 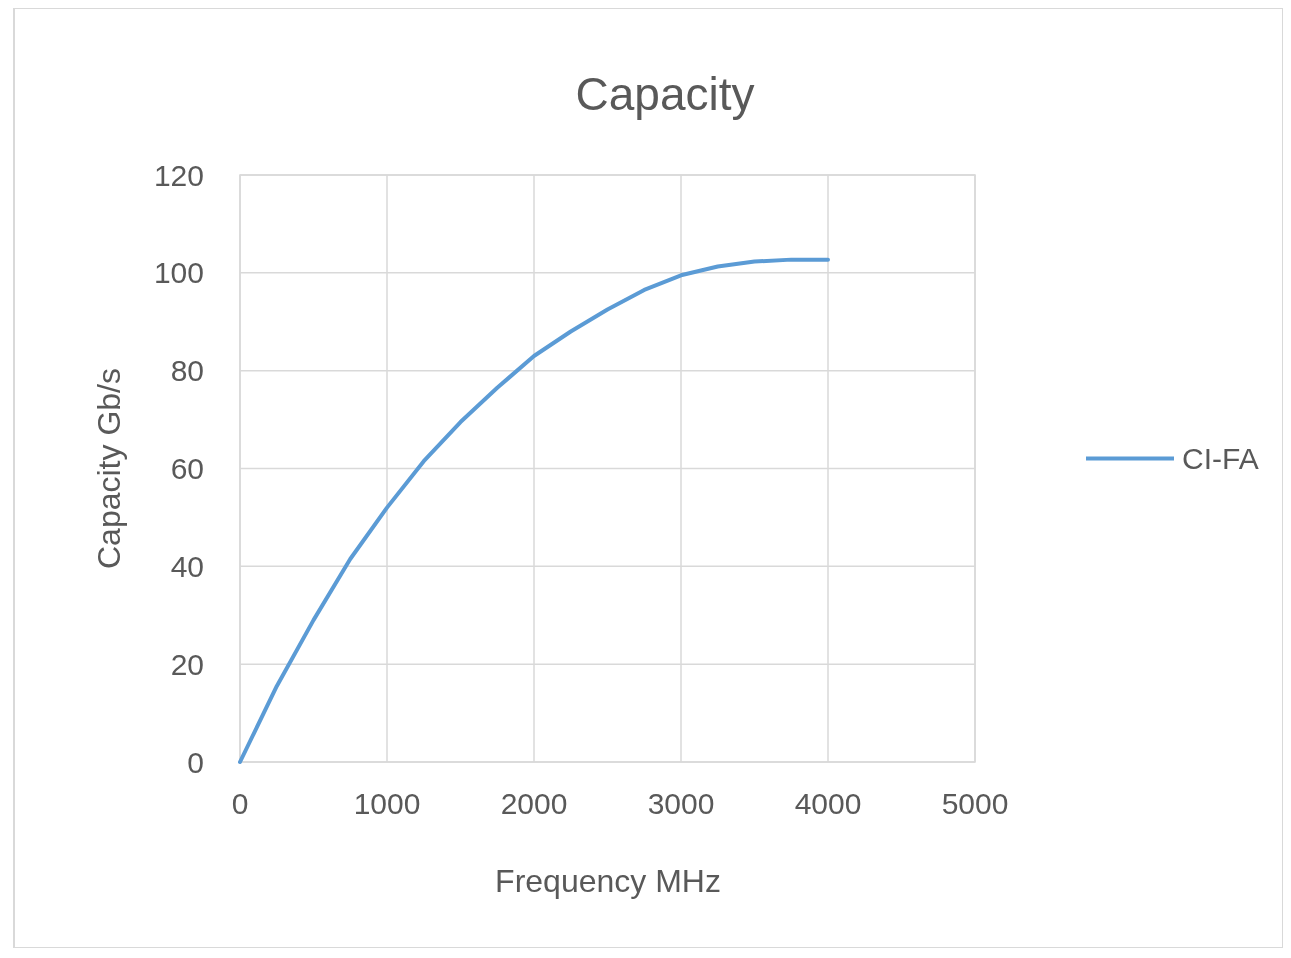 What do you see at coordinates (681, 803) in the screenshot?
I see `x-tick-label: 3000` at bounding box center [681, 803].